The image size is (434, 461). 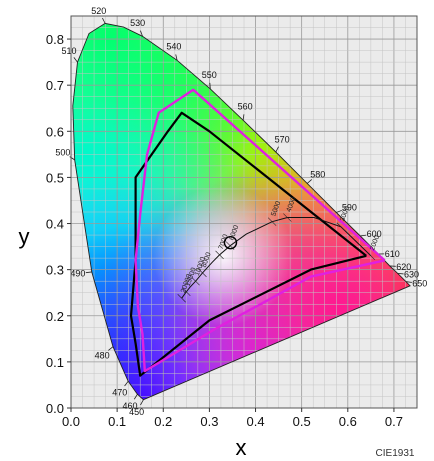 What do you see at coordinates (209, 421) in the screenshot?
I see `x-tick-label: 0.3` at bounding box center [209, 421].